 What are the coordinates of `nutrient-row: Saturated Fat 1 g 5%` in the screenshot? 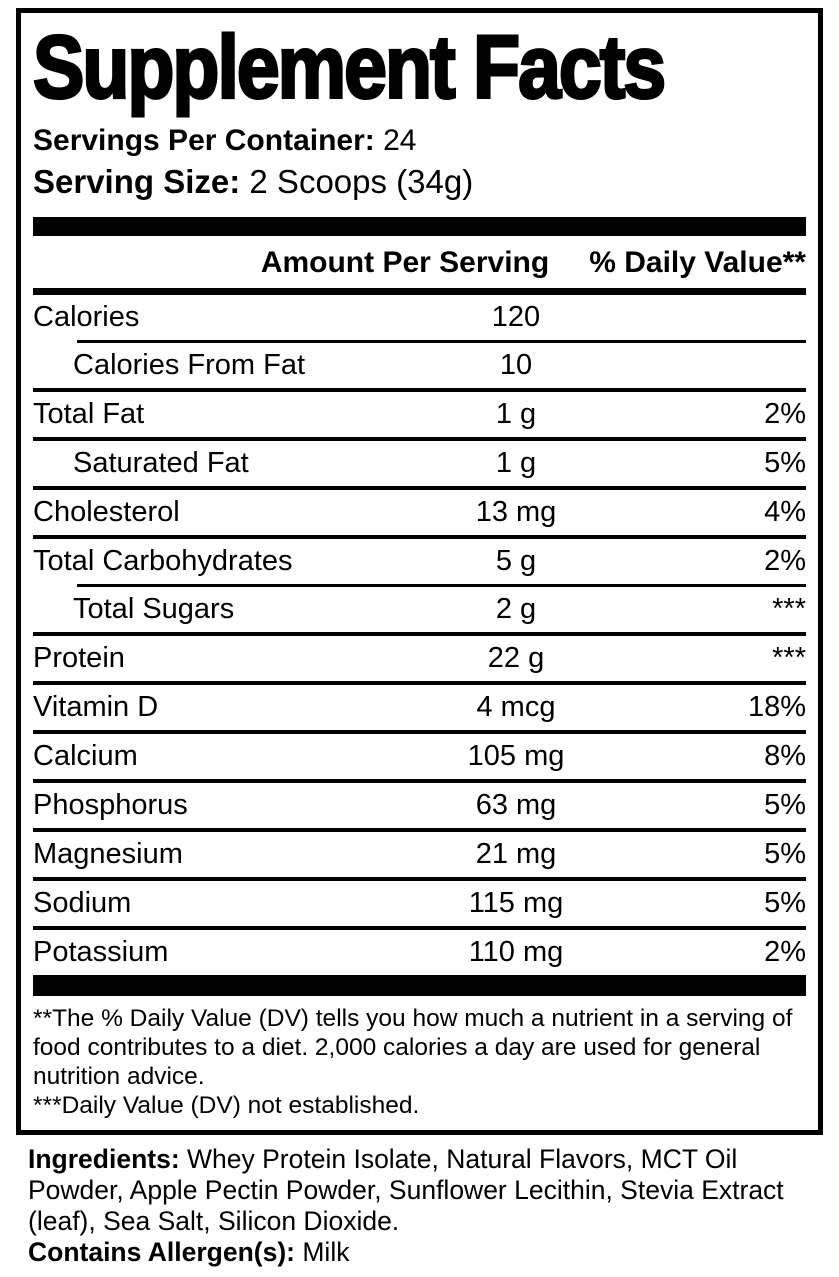 It's located at (419, 463).